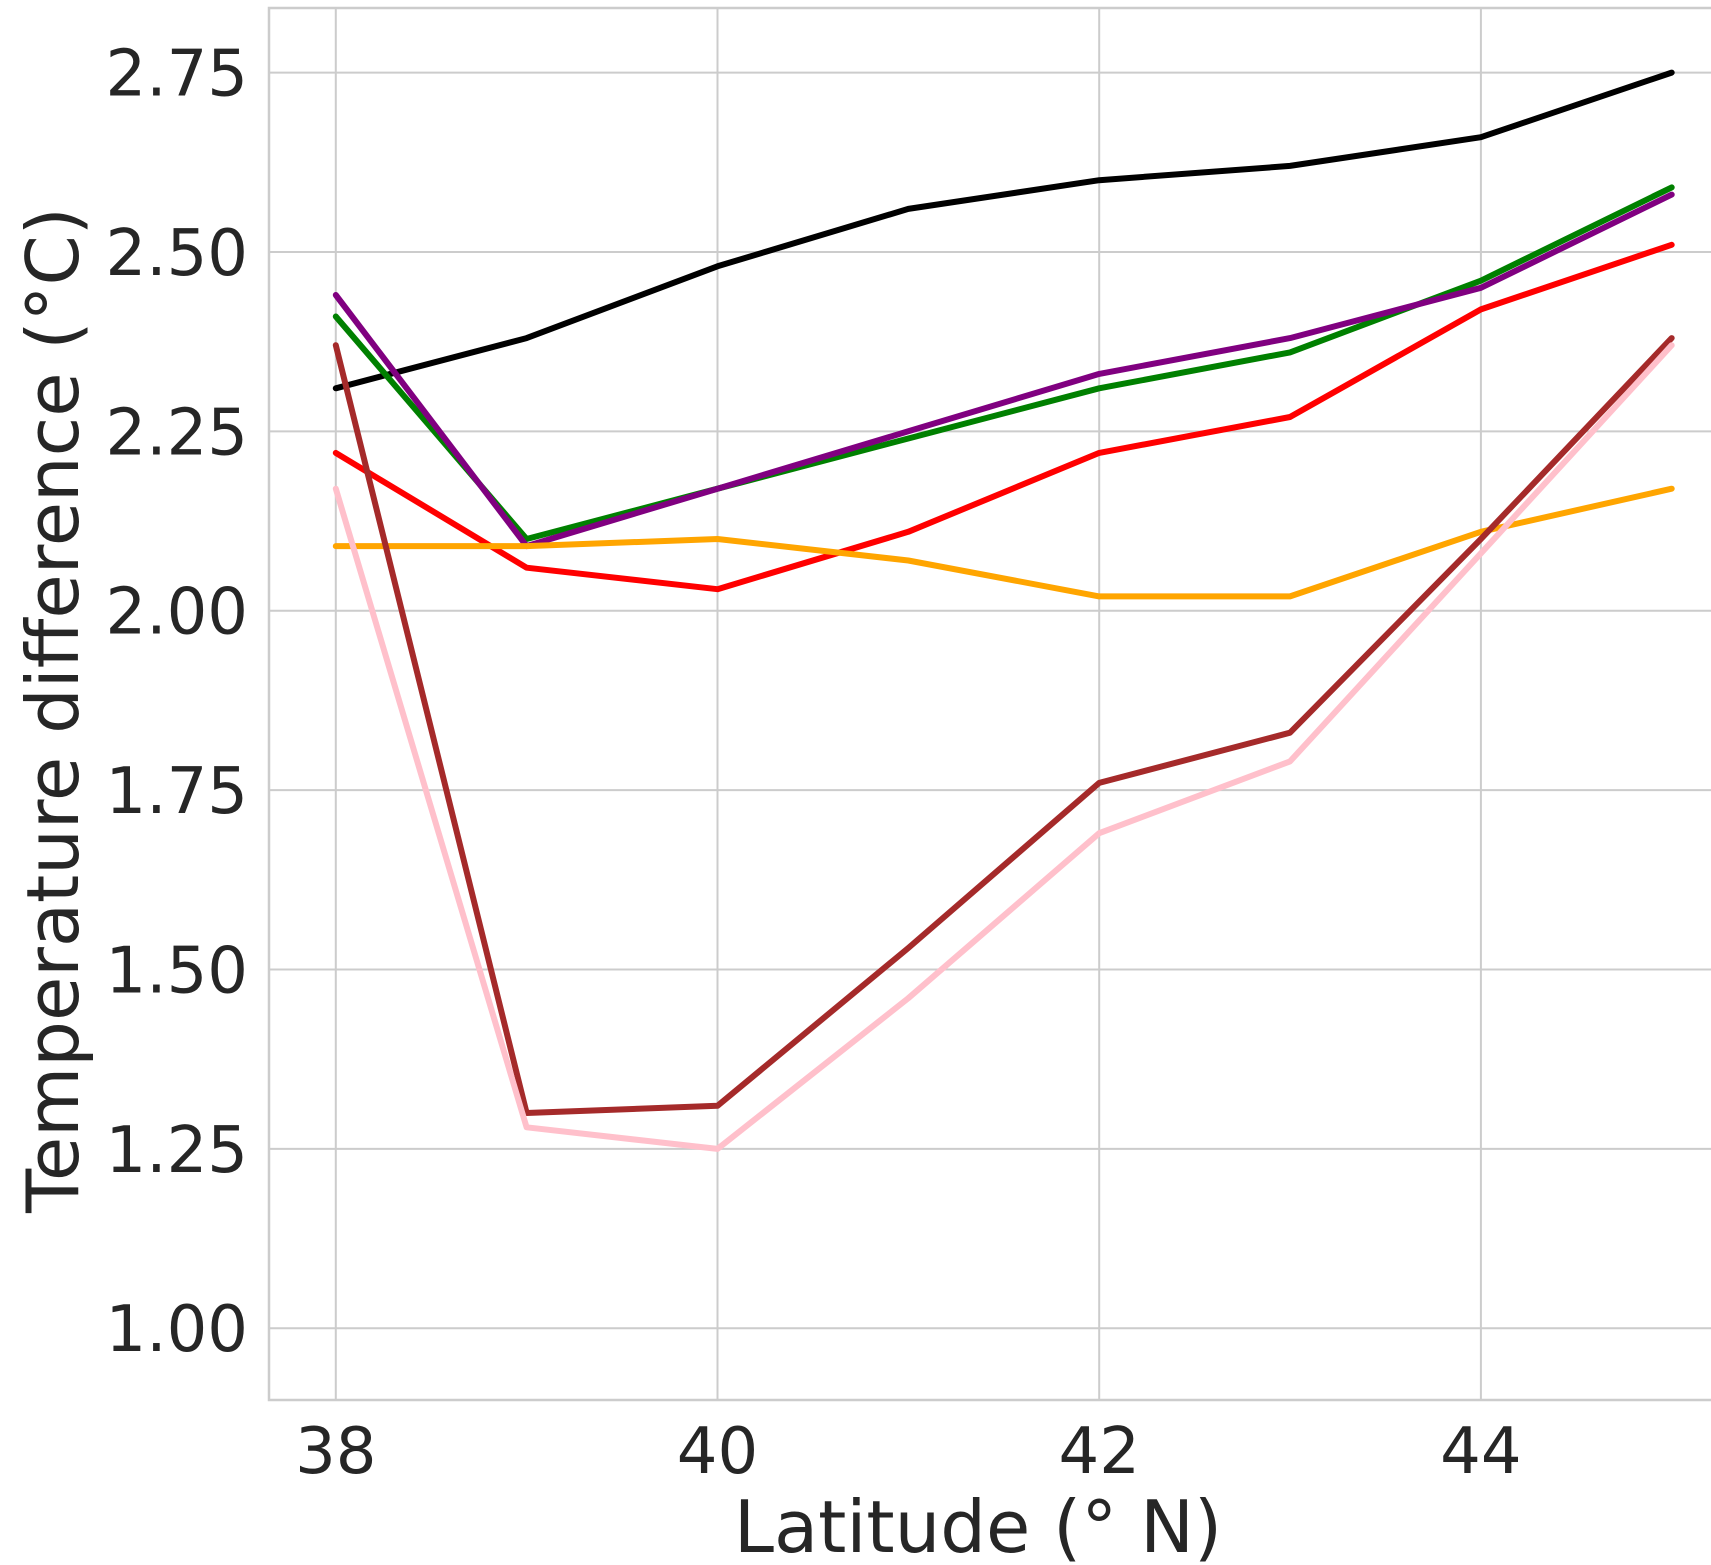 The image size is (1711, 1565). What do you see at coordinates (908, 1452) in the screenshot?
I see `x-axis-ticks: 38 40 42 44` at bounding box center [908, 1452].